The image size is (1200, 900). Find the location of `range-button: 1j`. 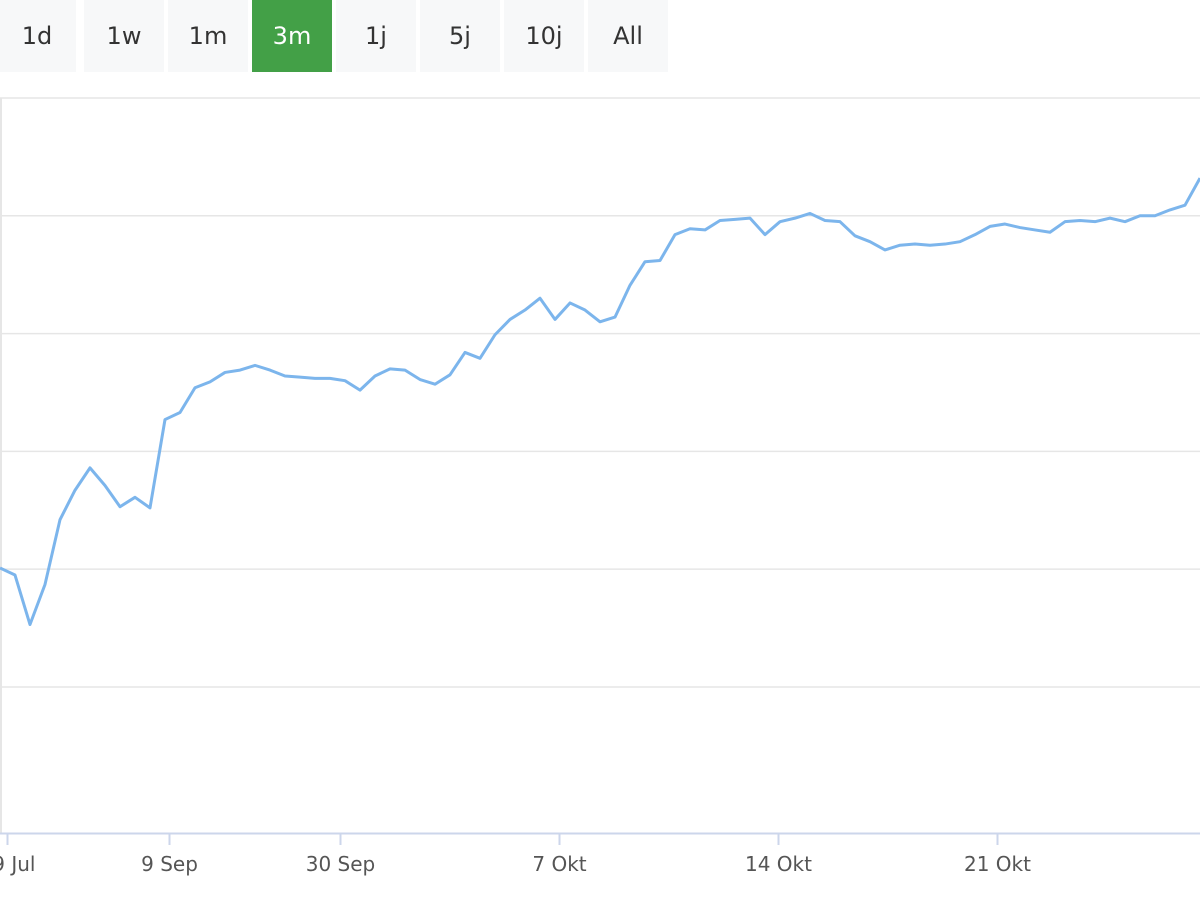

range-button: 1j is located at coordinates (376, 36).